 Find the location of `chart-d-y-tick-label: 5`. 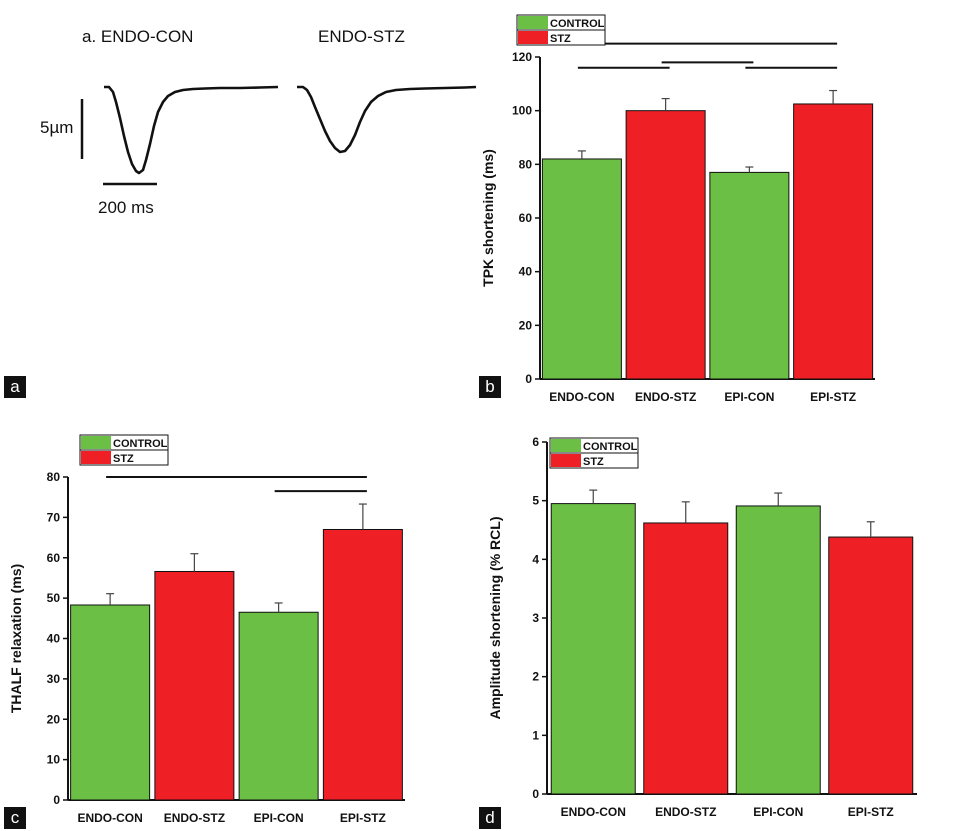

chart-d-y-tick-label: 5 is located at coordinates (535, 501).